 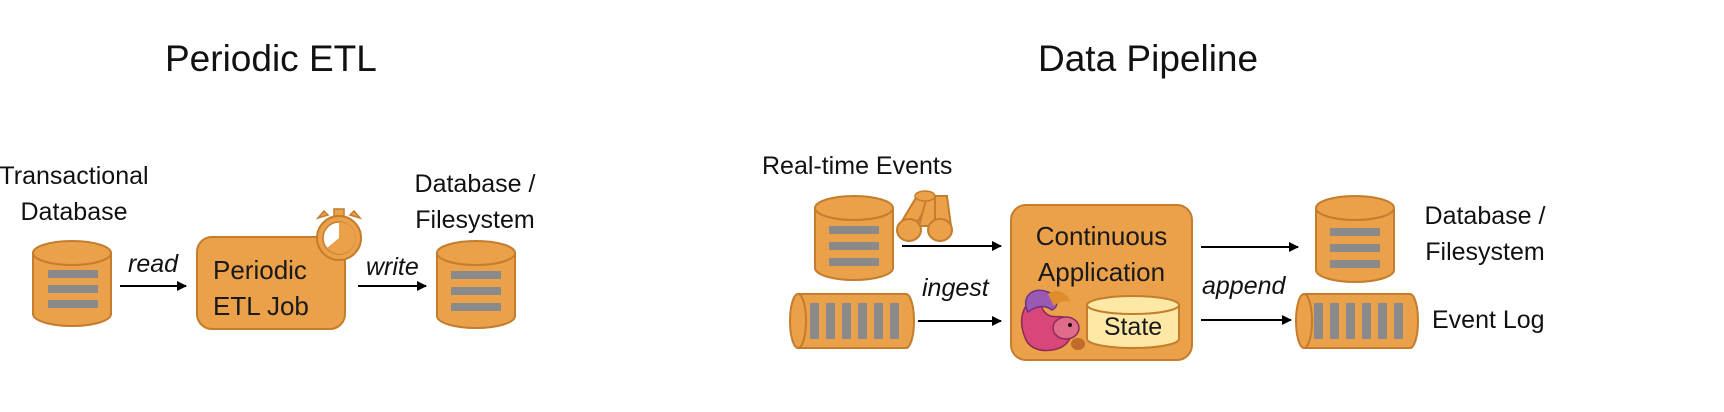 I want to click on app-label-line2: Application, so click(x=1101, y=272).